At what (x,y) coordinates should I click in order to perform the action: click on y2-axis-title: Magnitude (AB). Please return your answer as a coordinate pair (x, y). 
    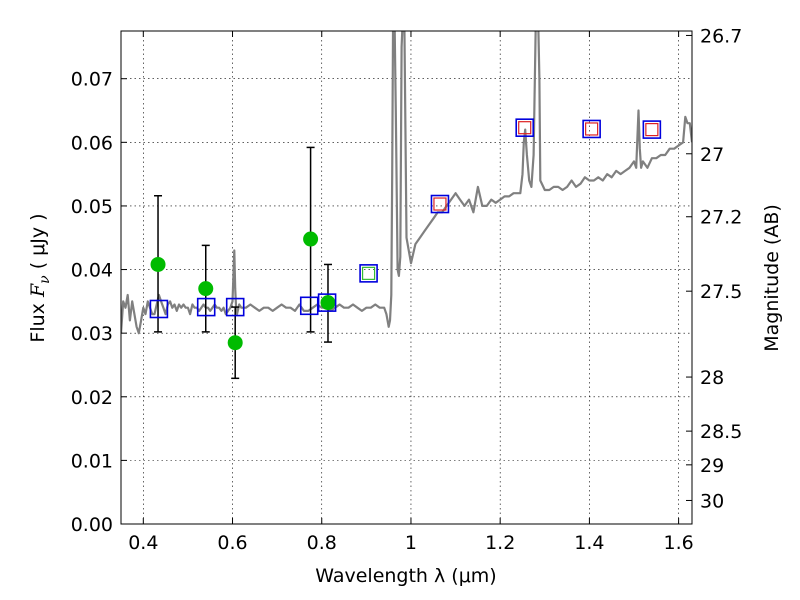
    Looking at the image, I should click on (772, 278).